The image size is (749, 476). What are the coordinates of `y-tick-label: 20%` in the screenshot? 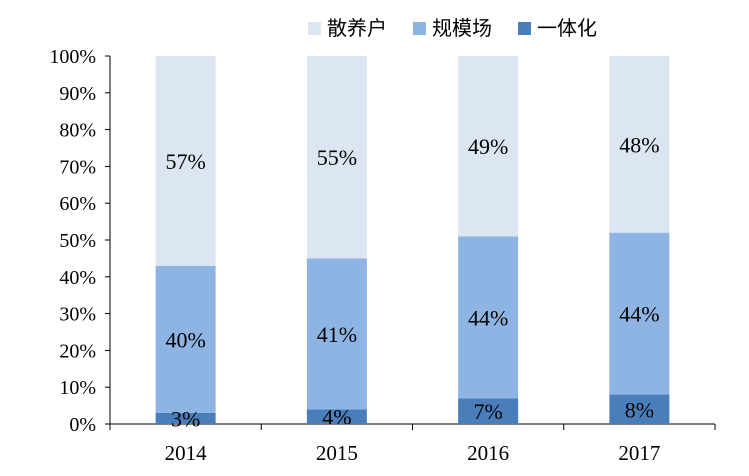 It's located at (77, 351).